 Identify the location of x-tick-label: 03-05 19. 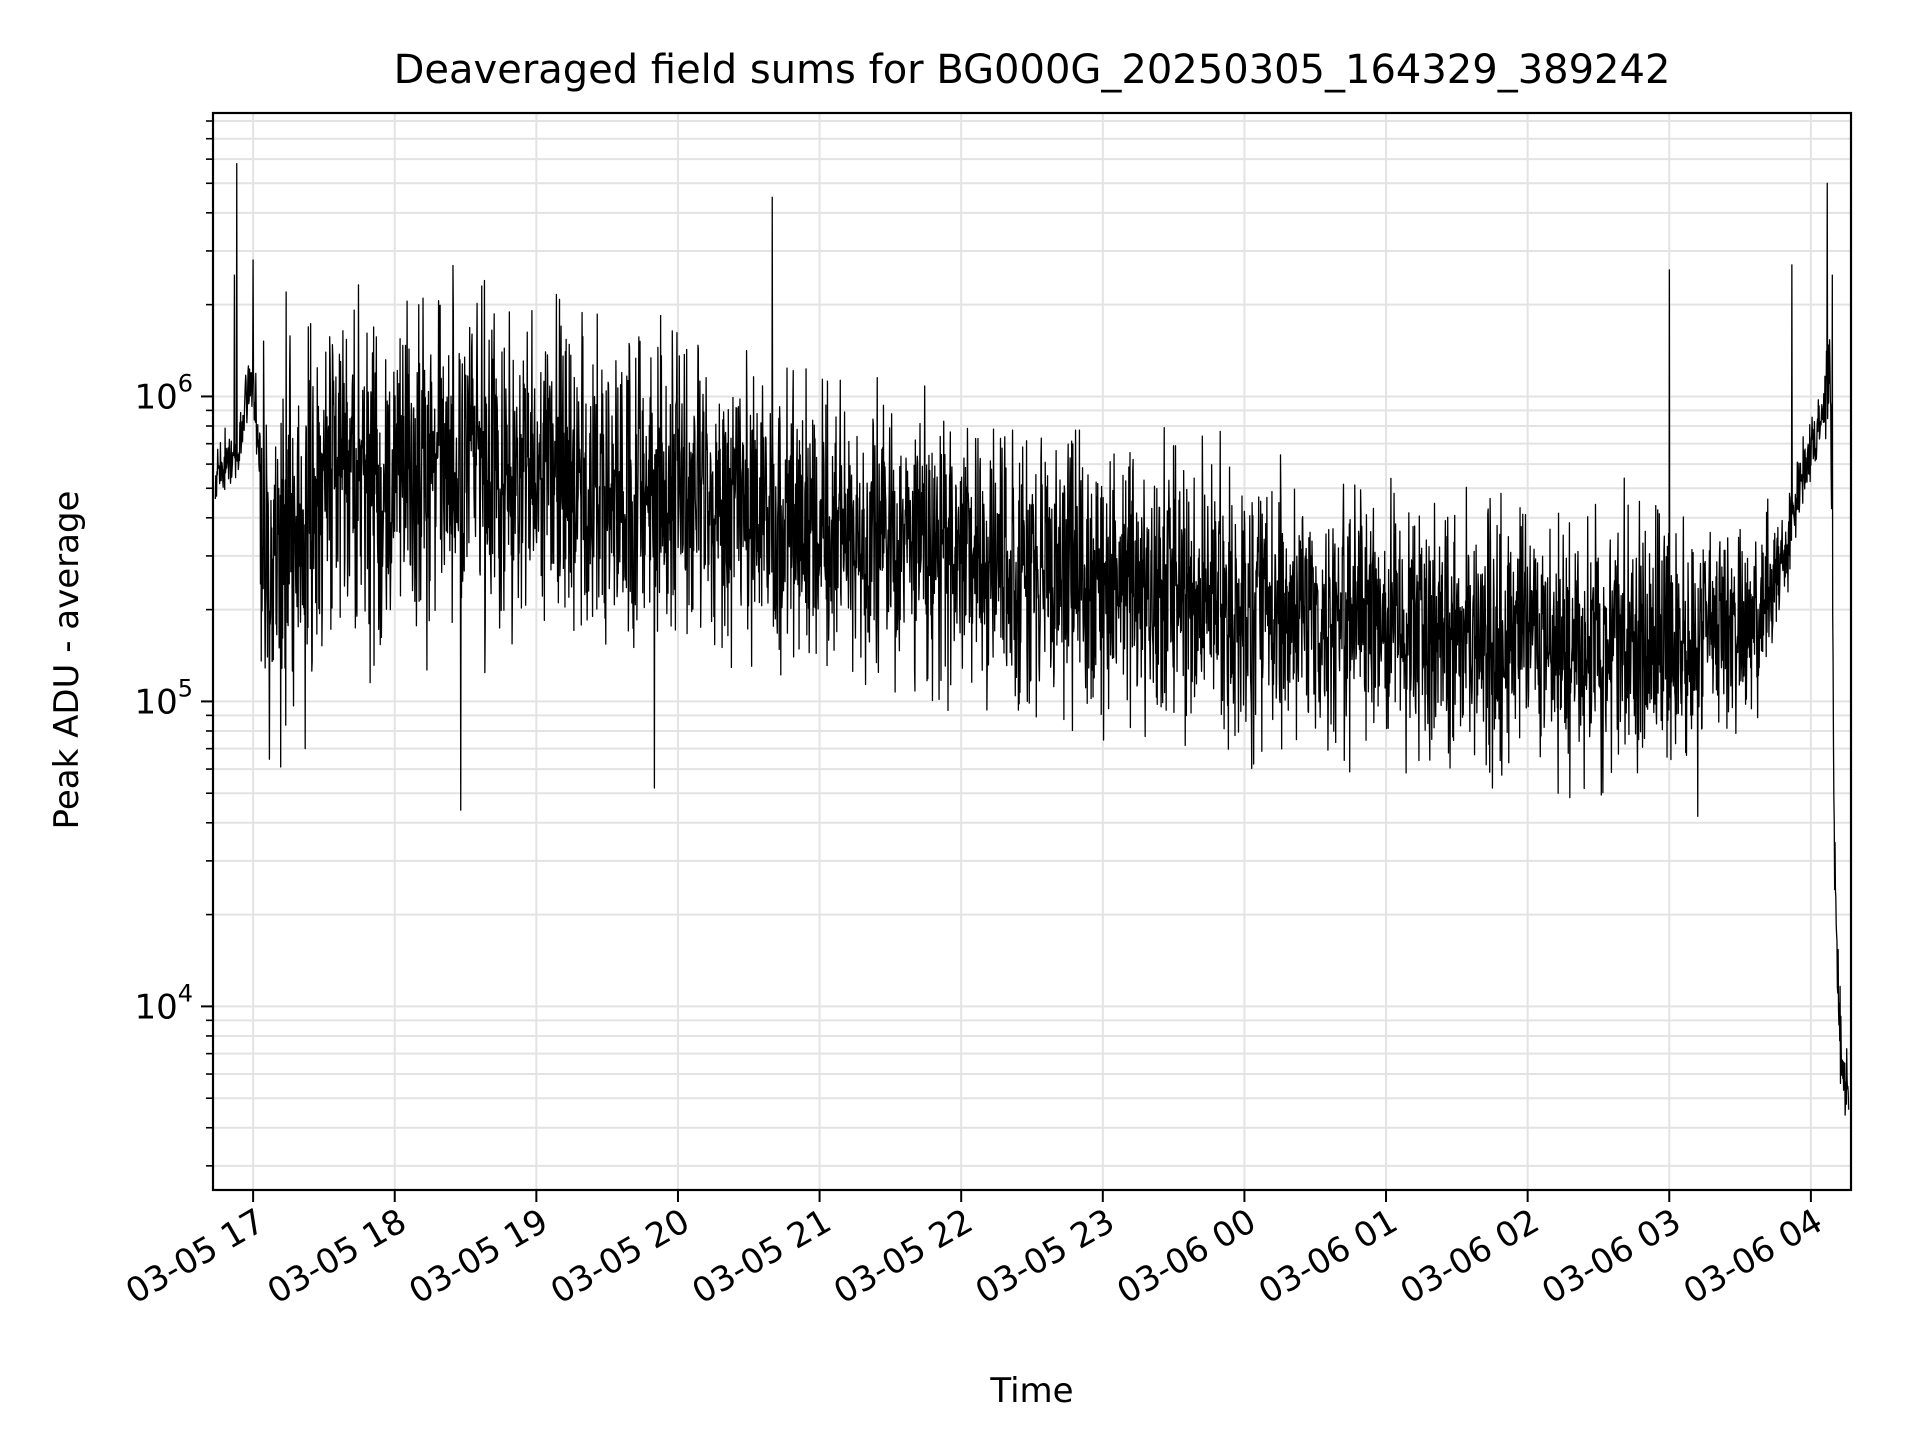
(478, 1256).